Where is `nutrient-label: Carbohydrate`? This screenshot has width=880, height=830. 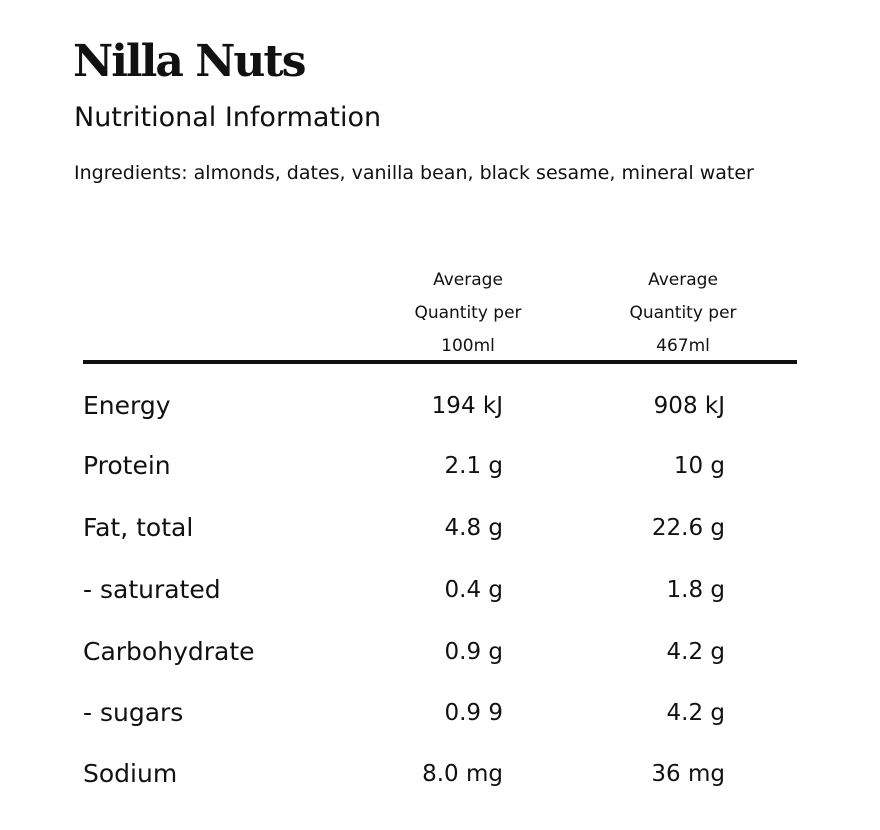
nutrient-label: Carbohydrate is located at coordinates (169, 651).